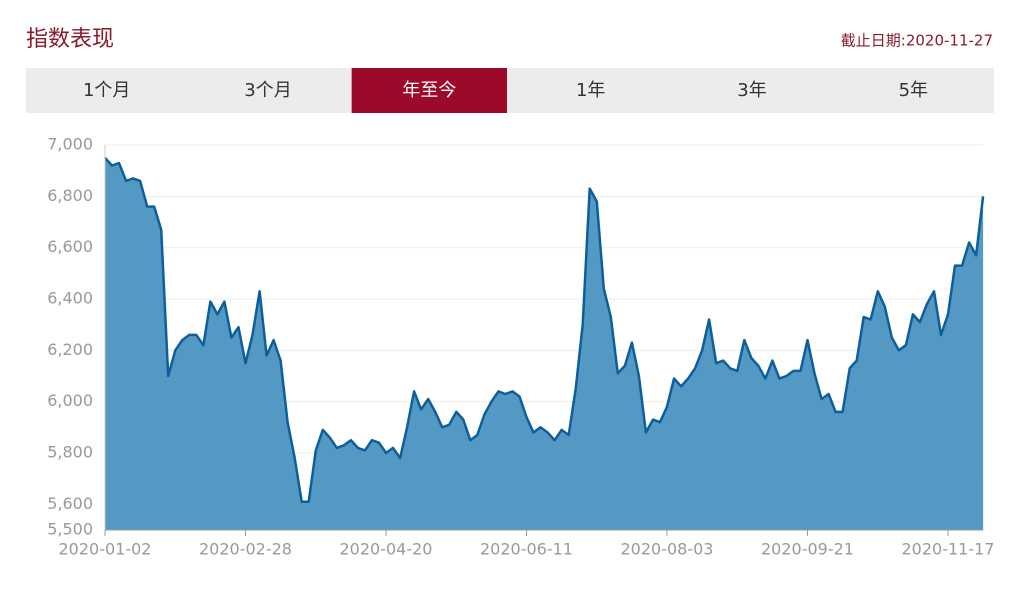 Image resolution: width=1021 pixels, height=592 pixels. I want to click on tab: 年至今, so click(429, 90).